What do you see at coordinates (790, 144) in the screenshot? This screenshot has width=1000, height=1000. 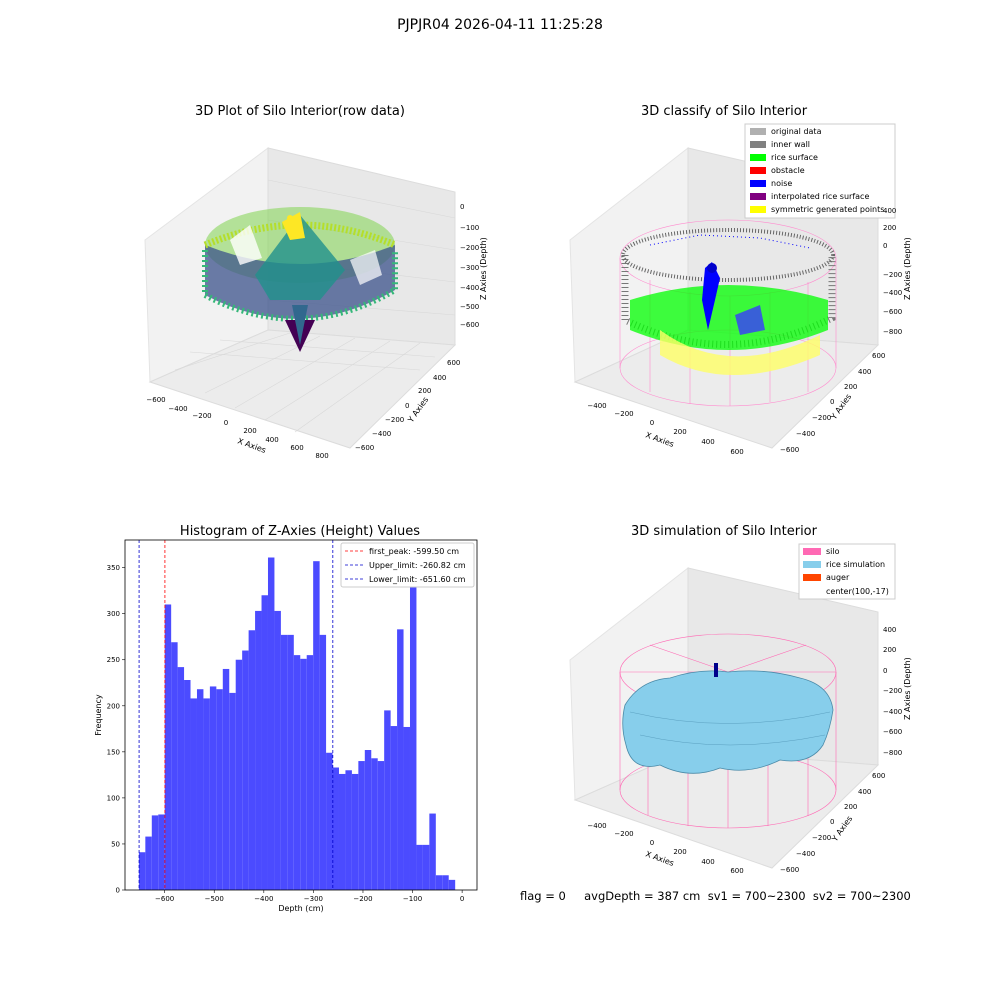 I see `legend-inner-wall: inner wall` at bounding box center [790, 144].